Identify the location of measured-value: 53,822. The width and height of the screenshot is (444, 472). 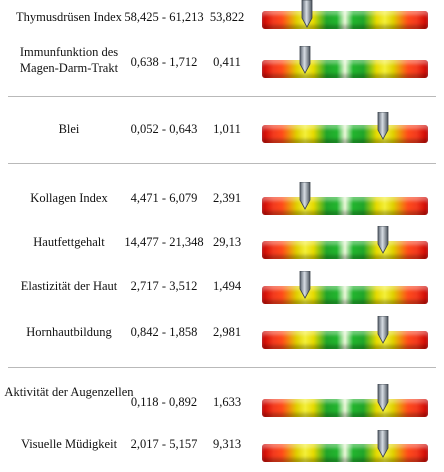
(227, 17).